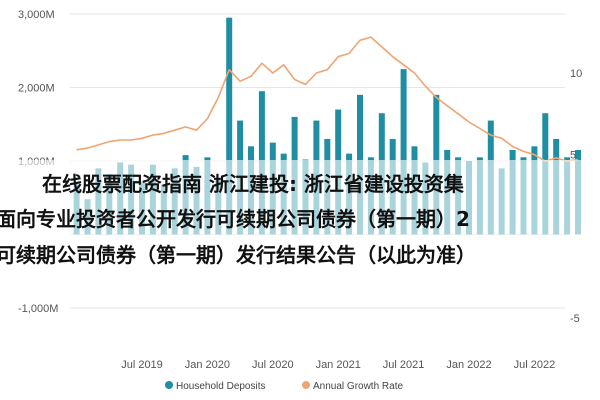  I want to click on headline-line-2: 面向专业投资者公开发行可续期公司债券（第一期）2, so click(235, 219).